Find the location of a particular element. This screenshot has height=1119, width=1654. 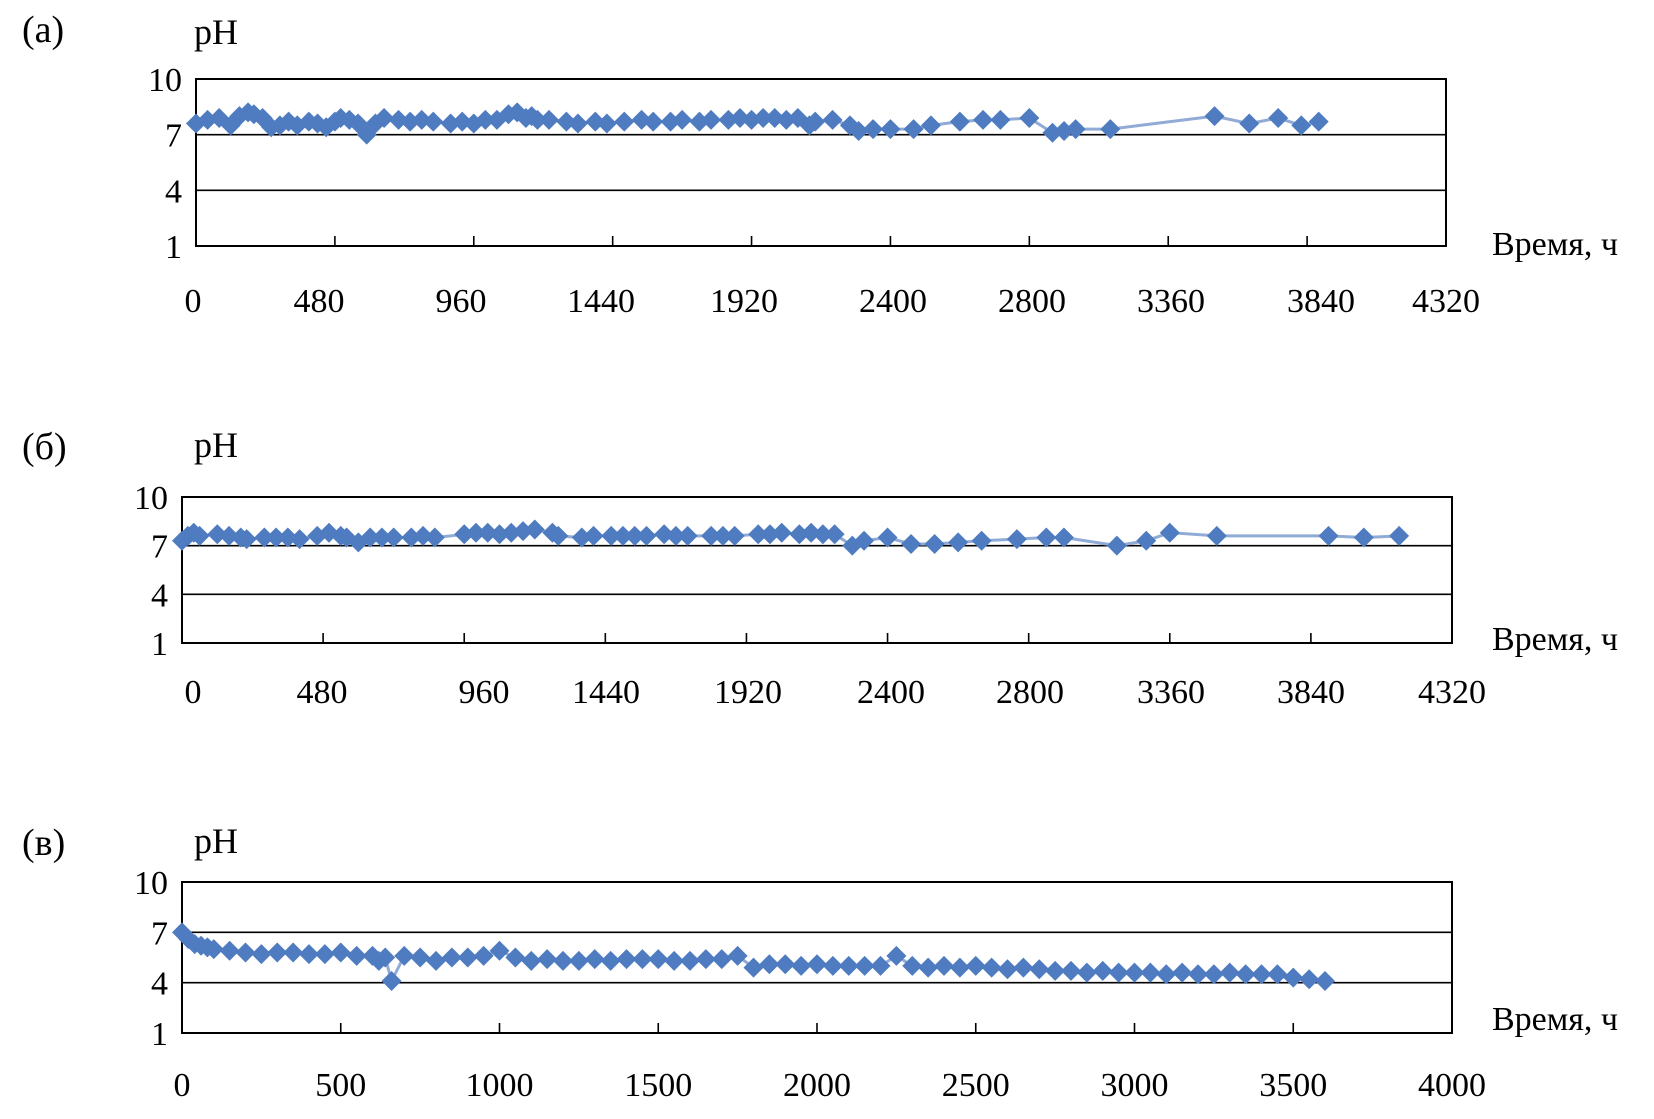

x-tick-label: 960 is located at coordinates (461, 301).